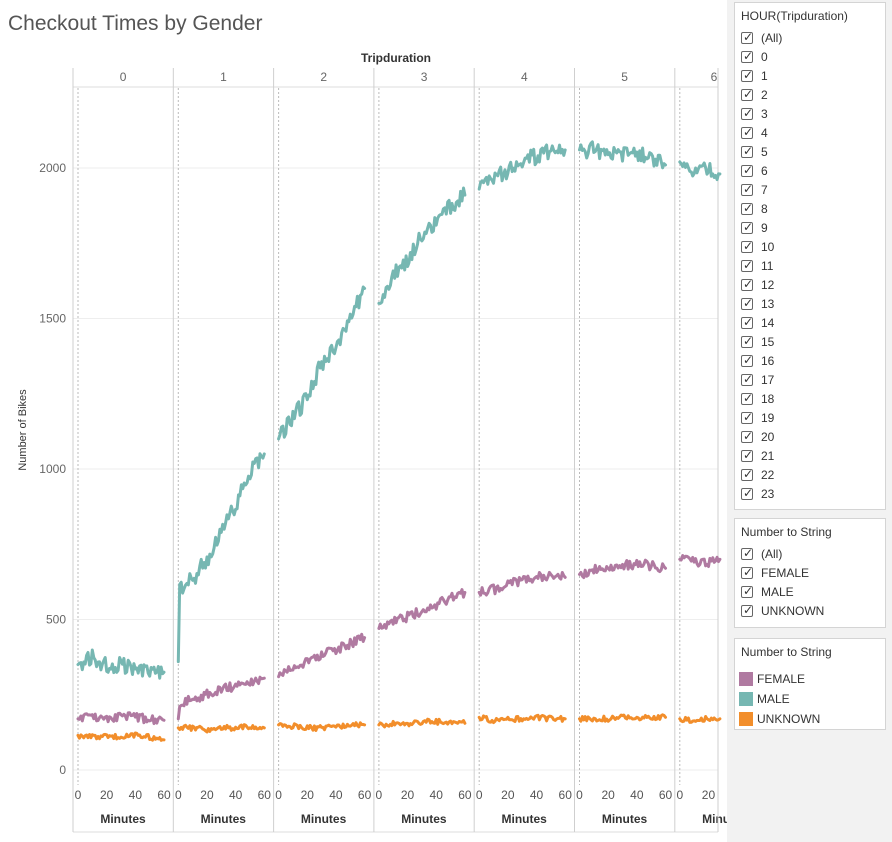 Image resolution: width=892 pixels, height=842 pixels. What do you see at coordinates (810, 679) in the screenshot?
I see `legend-item: FEMALE` at bounding box center [810, 679].